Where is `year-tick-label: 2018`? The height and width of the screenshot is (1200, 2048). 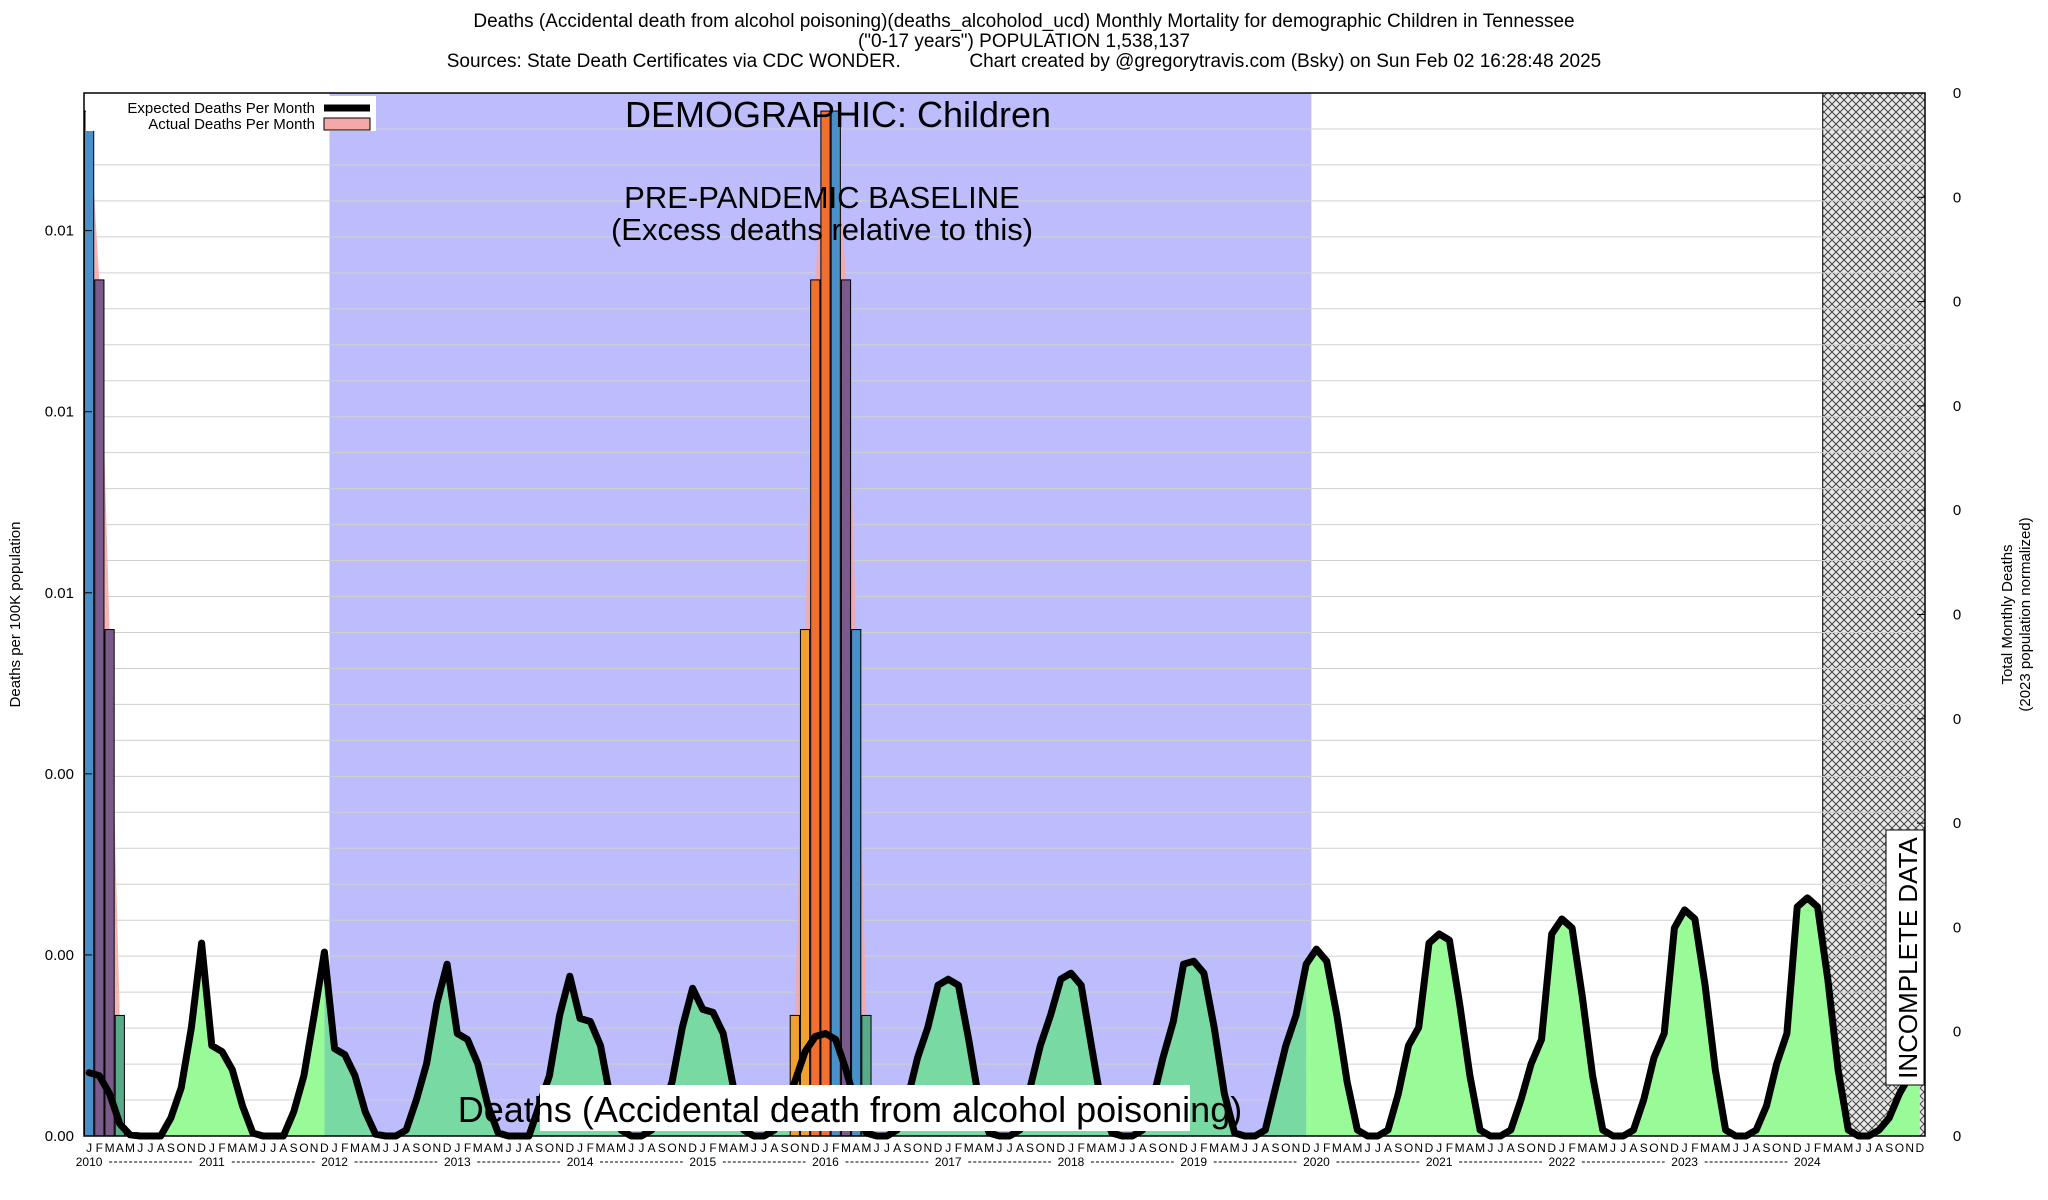
year-tick-label: 2018 is located at coordinates (1071, 1162).